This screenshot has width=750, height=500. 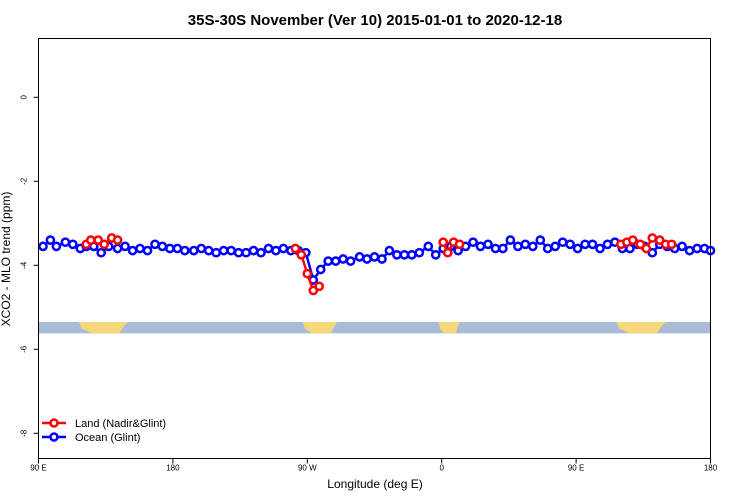 I want to click on series-ocean, so click(x=377, y=260).